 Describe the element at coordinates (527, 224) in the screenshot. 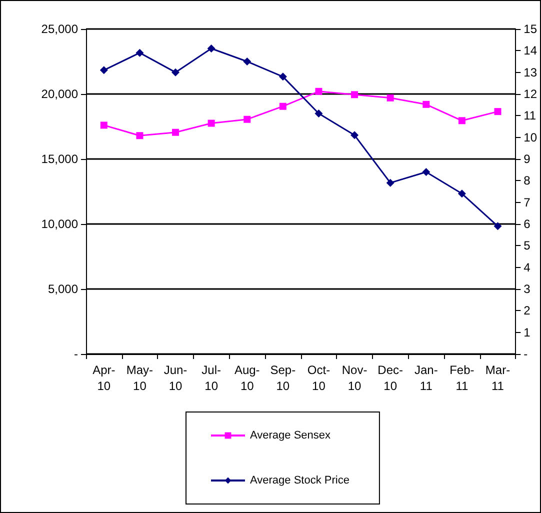

I see `y2-tick-label: 6` at that location.